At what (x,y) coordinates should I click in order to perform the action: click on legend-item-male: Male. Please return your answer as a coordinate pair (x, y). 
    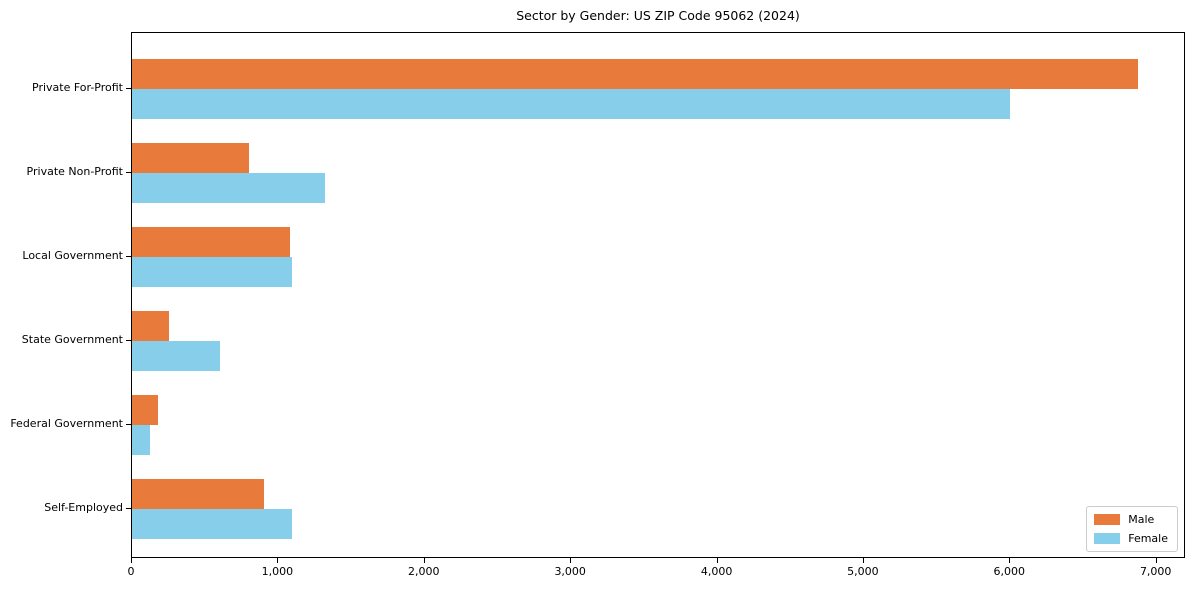
    Looking at the image, I should click on (1131, 519).